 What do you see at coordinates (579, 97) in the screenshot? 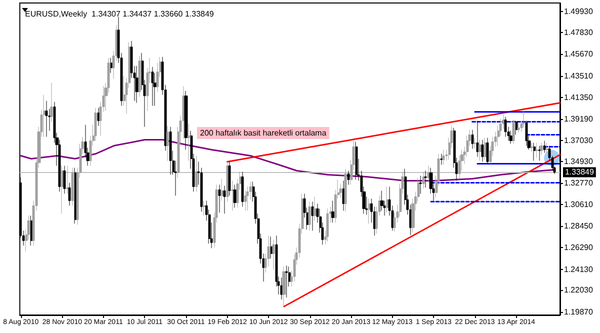
I see `y-tick-label: 1.41350` at bounding box center [579, 97].